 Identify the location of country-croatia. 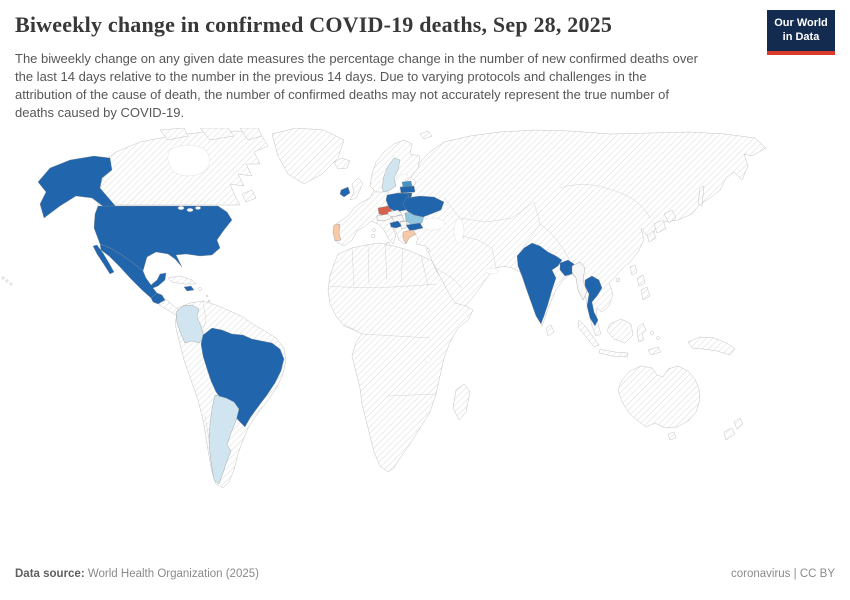
(396, 224).